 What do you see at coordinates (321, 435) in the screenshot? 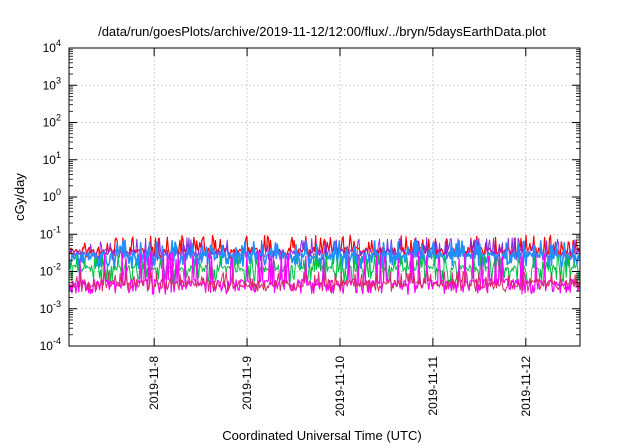
I see `x-axis-label: Coordinated Universal Time (UTC)` at bounding box center [321, 435].